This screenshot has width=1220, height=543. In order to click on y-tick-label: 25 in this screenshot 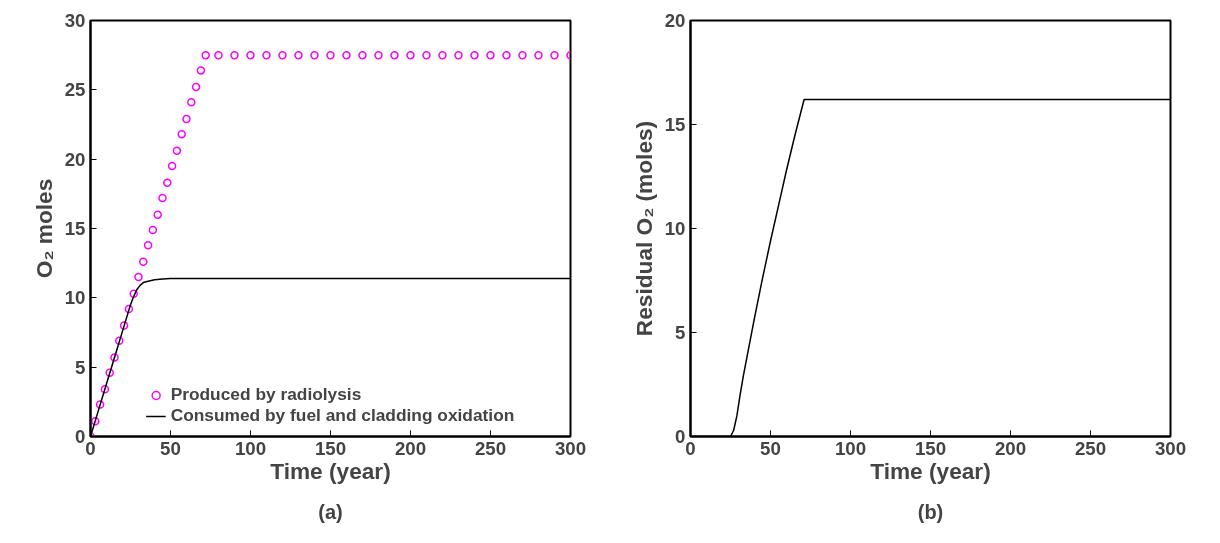, I will do `click(75, 90)`.